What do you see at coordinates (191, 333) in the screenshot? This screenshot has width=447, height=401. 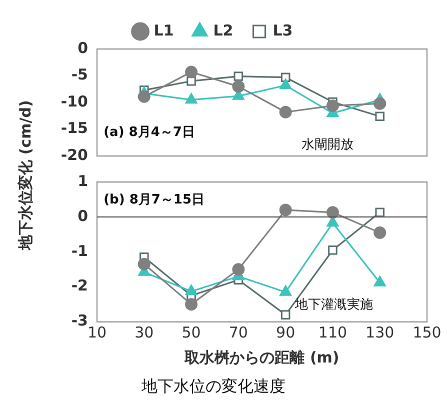 I see `x-tick-label: 50` at bounding box center [191, 333].